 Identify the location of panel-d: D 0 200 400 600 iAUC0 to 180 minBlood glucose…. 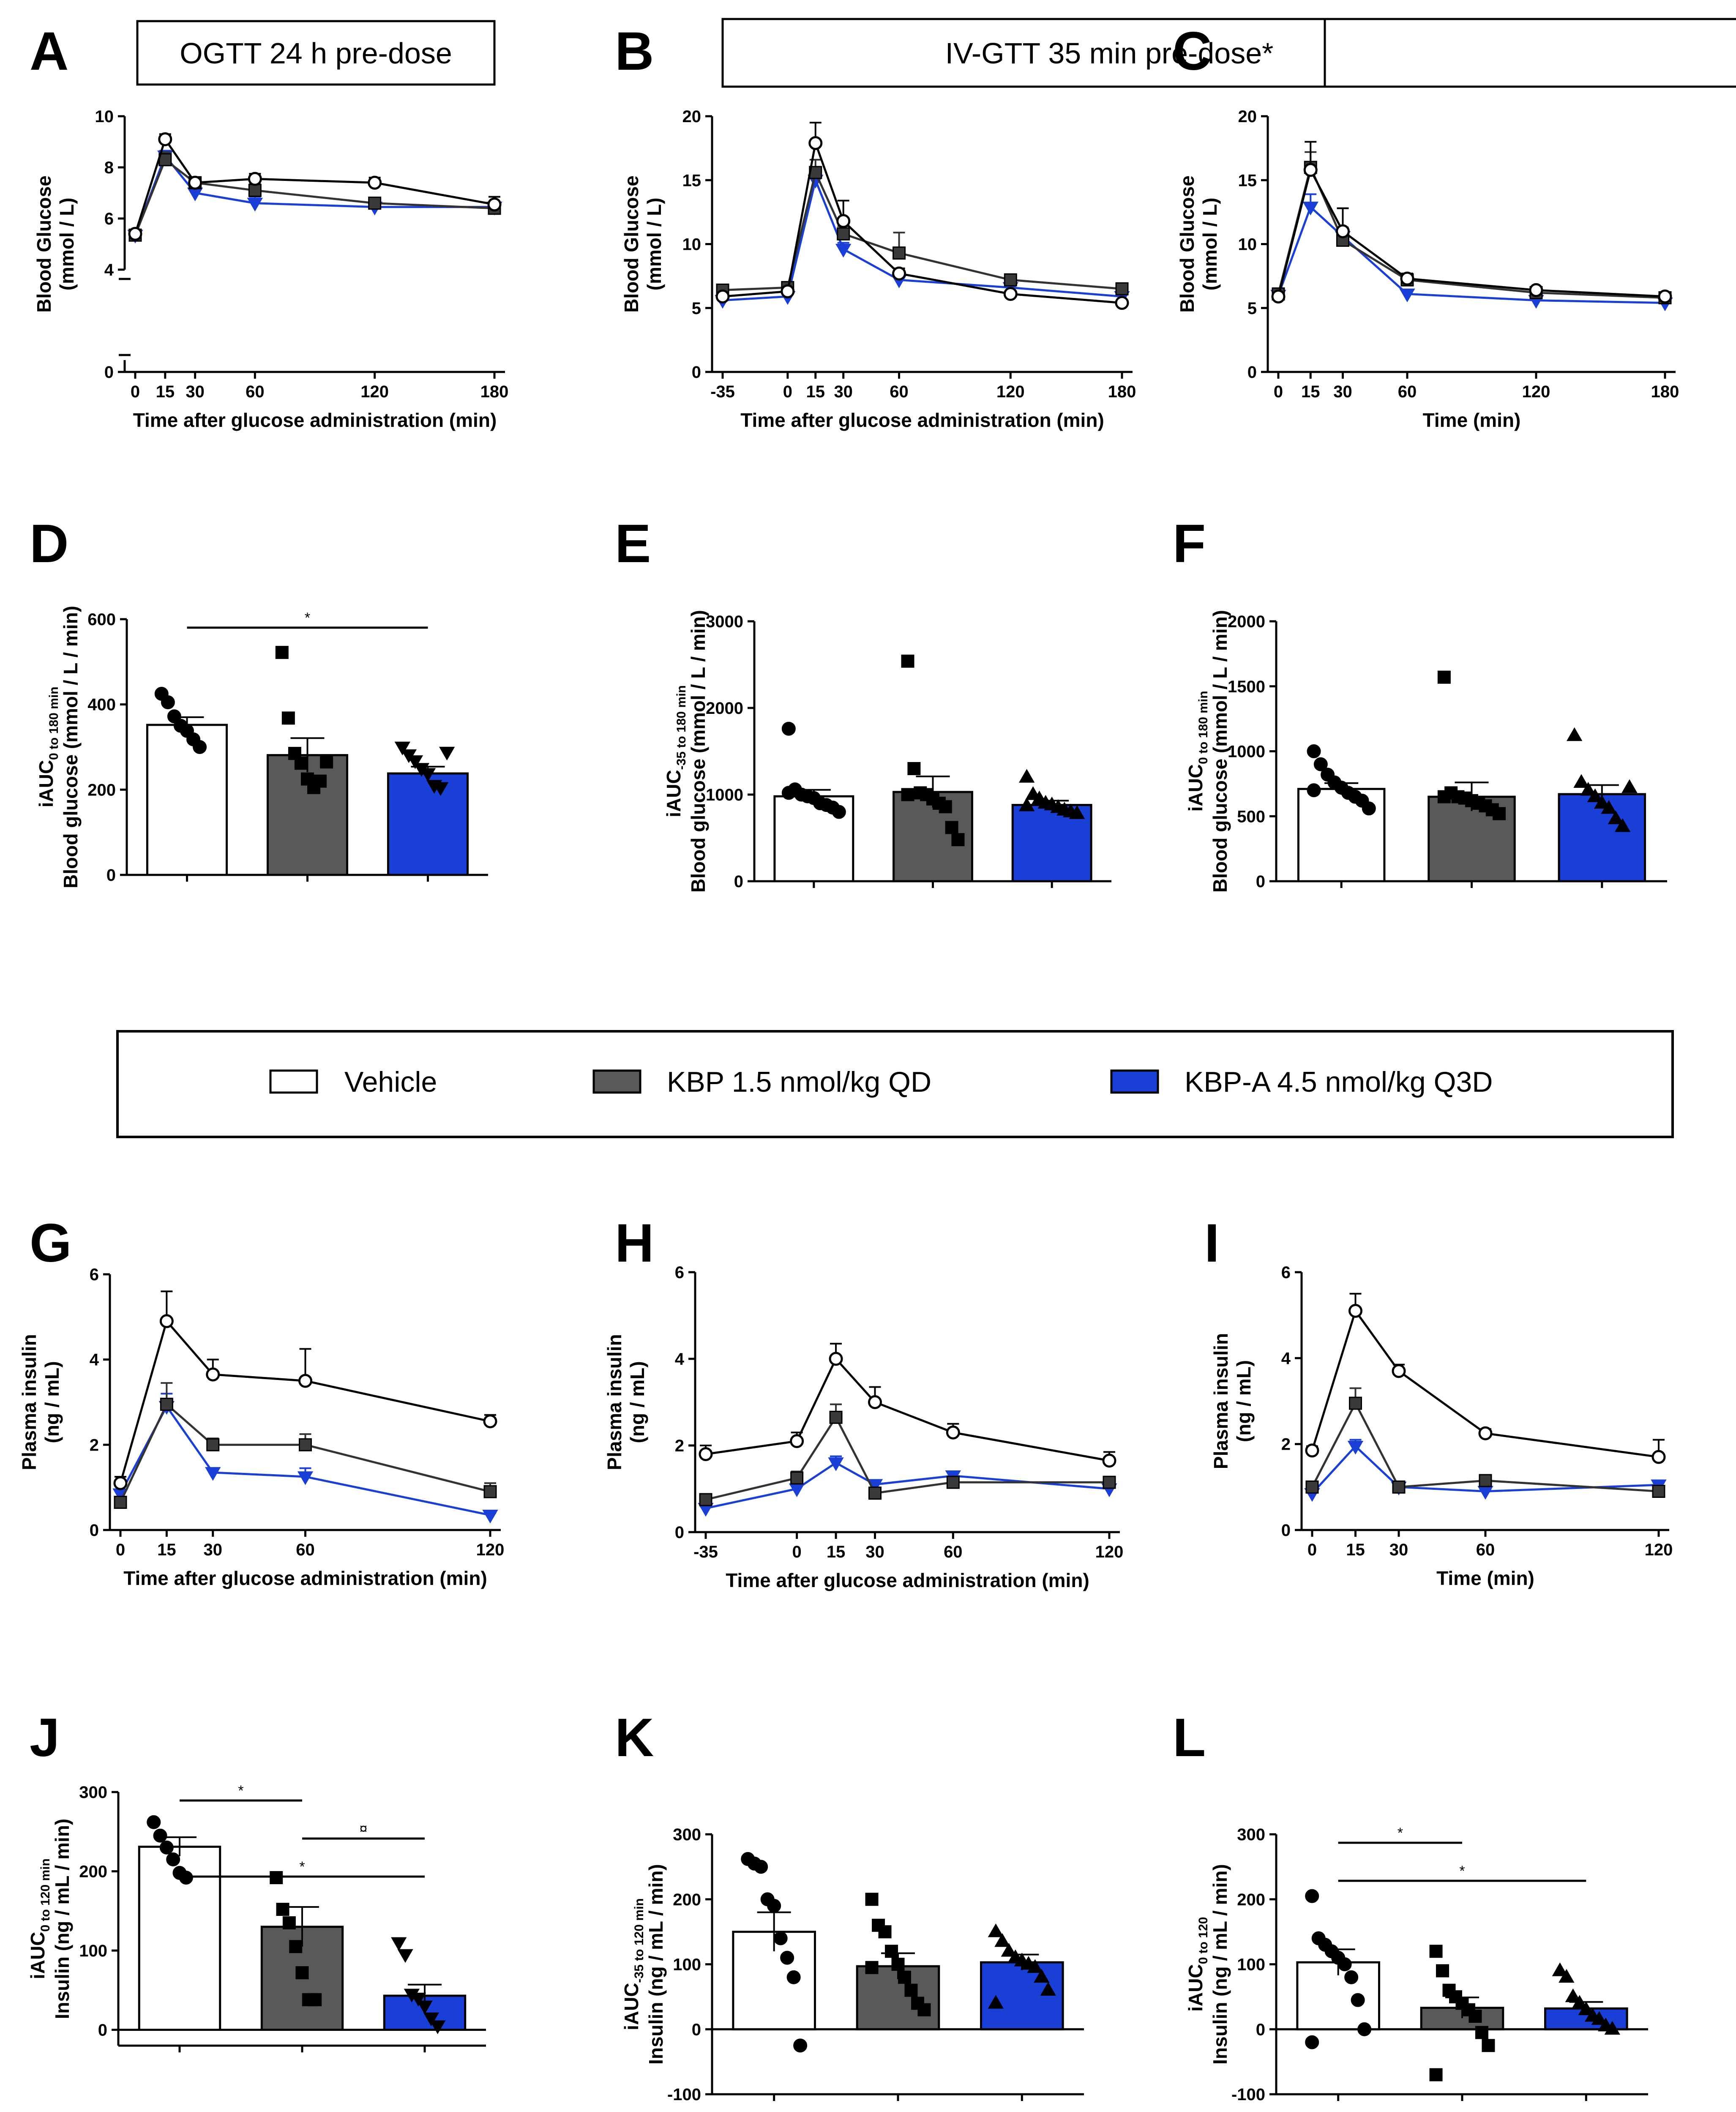
(259, 701).